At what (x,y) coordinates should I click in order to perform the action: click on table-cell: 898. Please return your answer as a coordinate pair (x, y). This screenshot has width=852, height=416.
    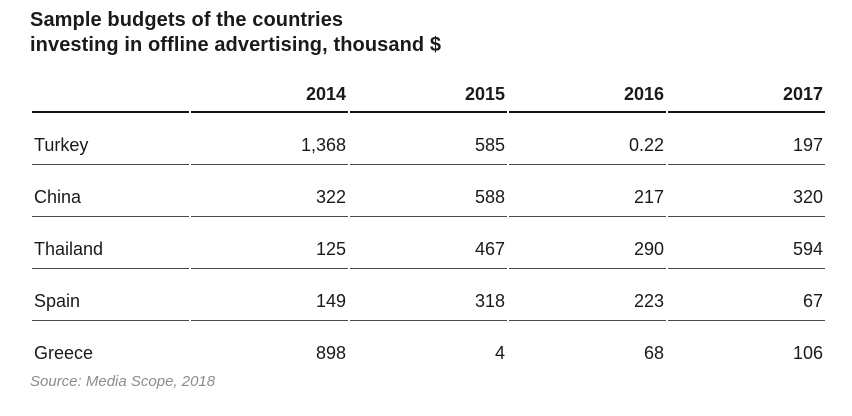
    Looking at the image, I should click on (330, 353).